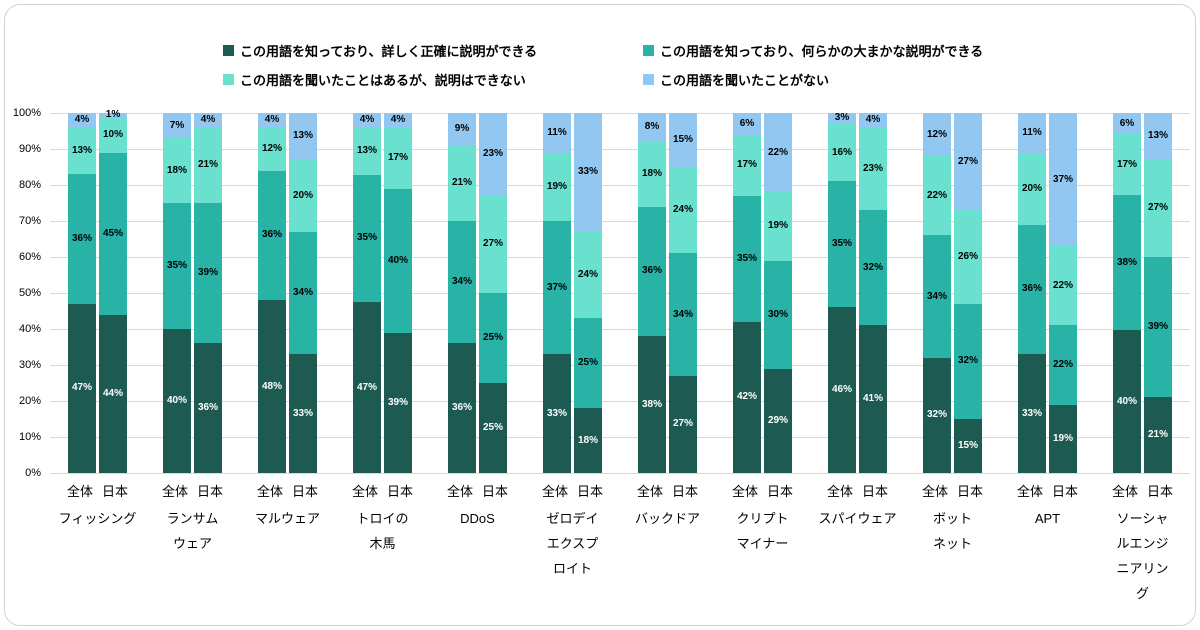 Image resolution: width=1200 pixels, height=630 pixels. I want to click on stacked-bar: 47% 35% 13% 4%, so click(367, 293).